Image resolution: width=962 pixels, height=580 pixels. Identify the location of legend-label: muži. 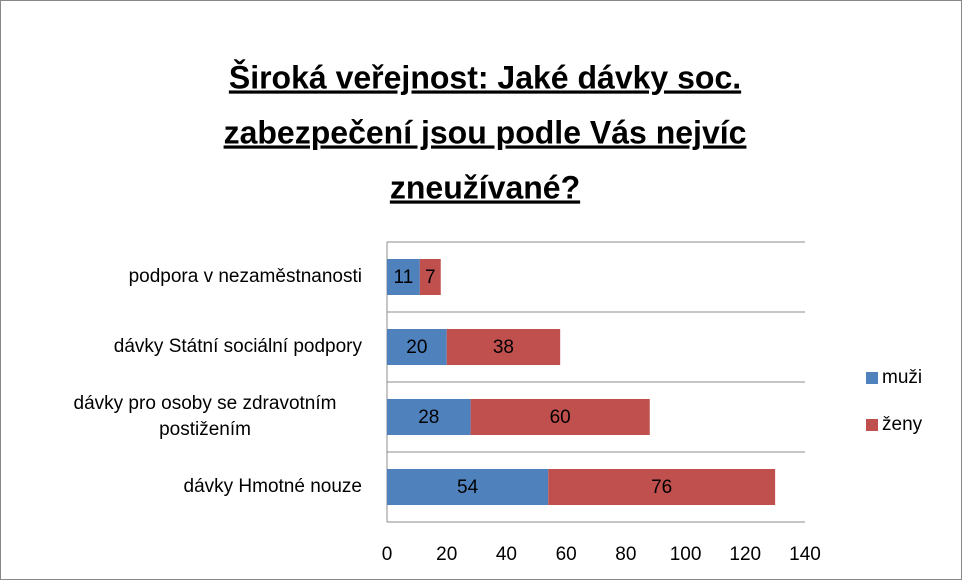
(902, 377).